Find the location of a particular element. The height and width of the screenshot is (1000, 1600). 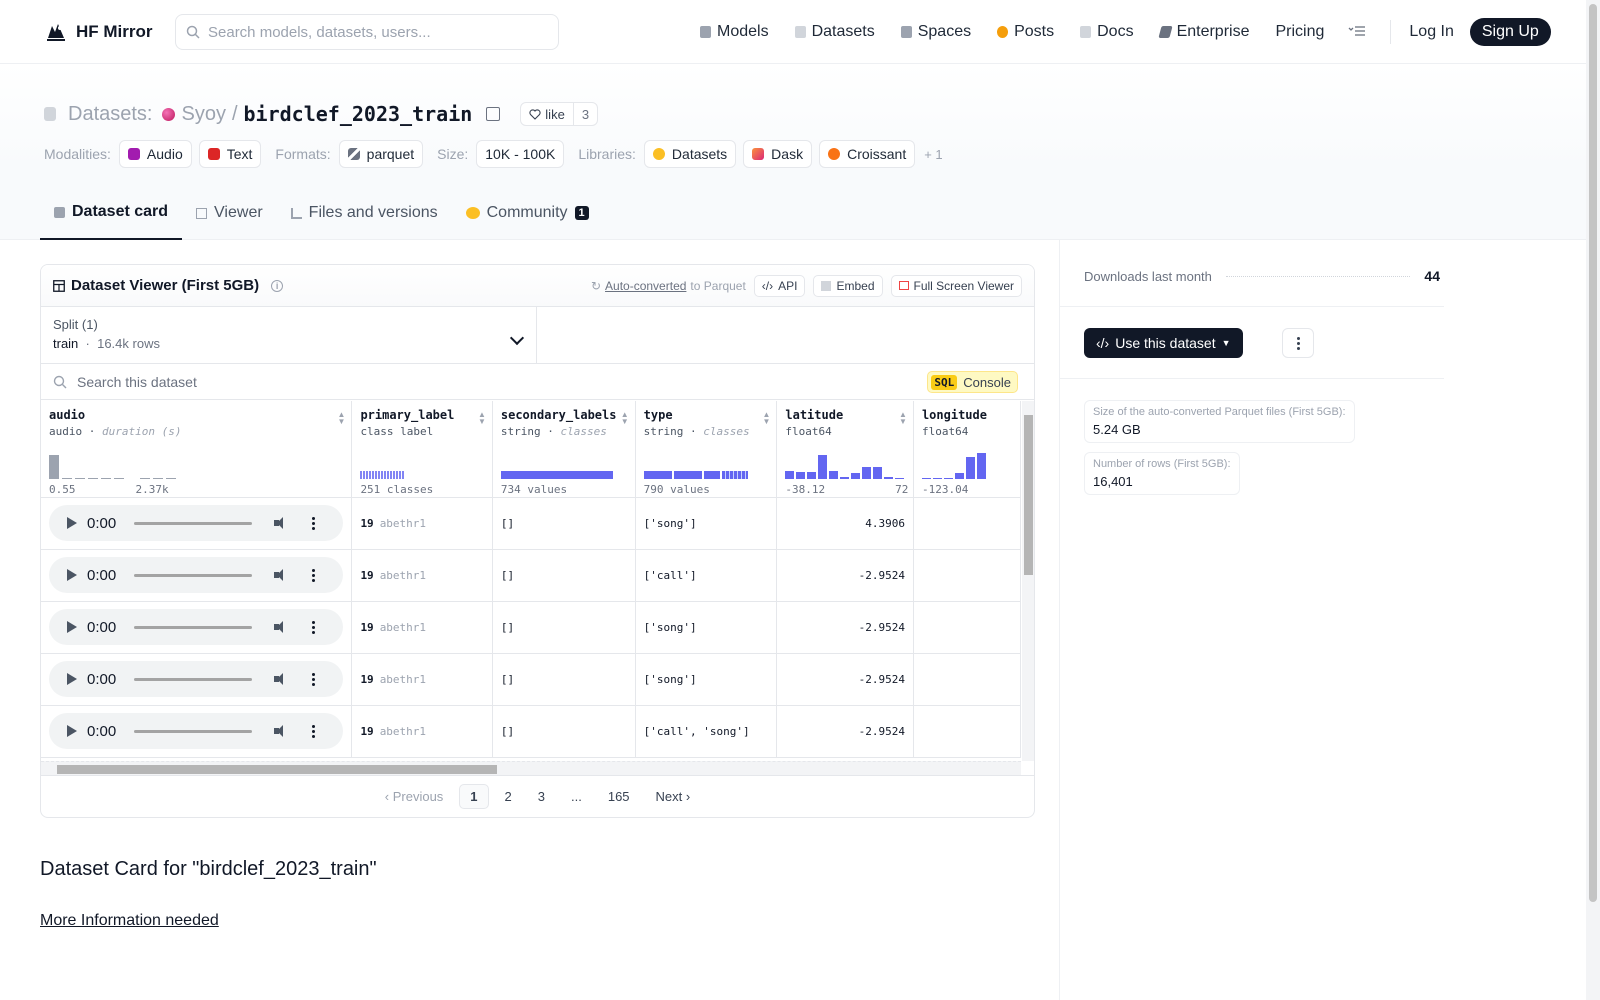

nav-datasets: Datasets is located at coordinates (834, 32).